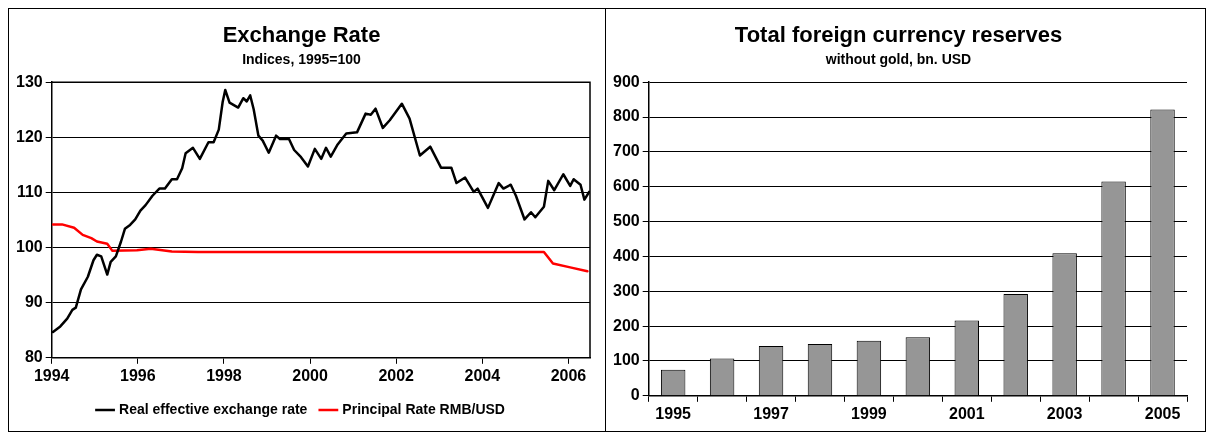 This screenshot has width=1215, height=440. I want to click on x-tick-label: 1999, so click(869, 413).